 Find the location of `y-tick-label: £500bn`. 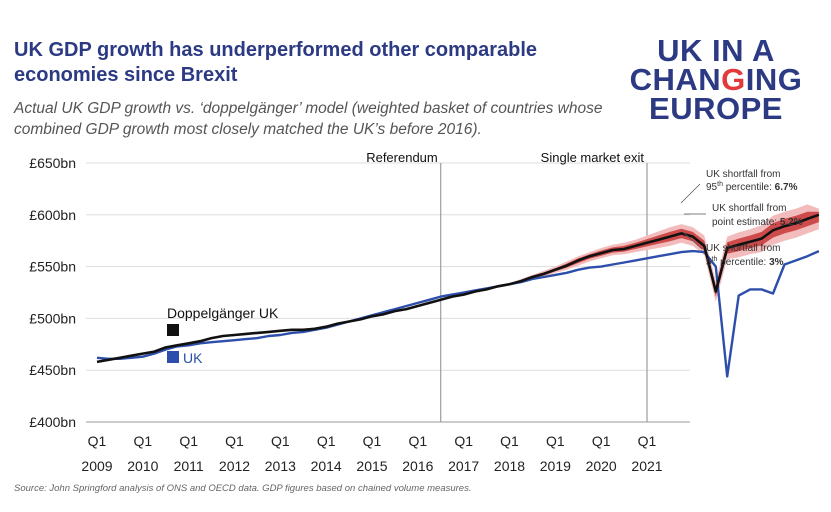

y-tick-label: £500bn is located at coordinates (52, 318).